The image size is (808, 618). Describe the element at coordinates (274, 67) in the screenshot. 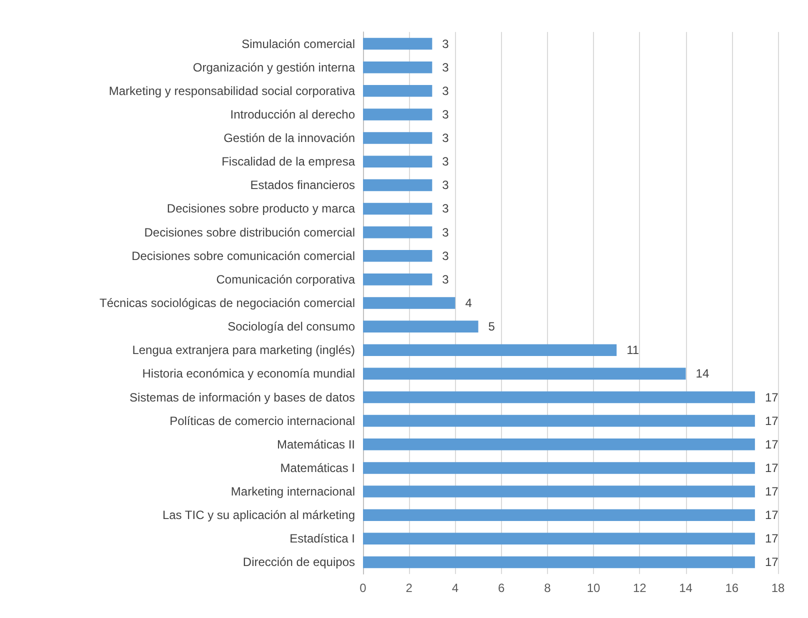

I see `y-tick-label: Organización y gestión interna` at that location.